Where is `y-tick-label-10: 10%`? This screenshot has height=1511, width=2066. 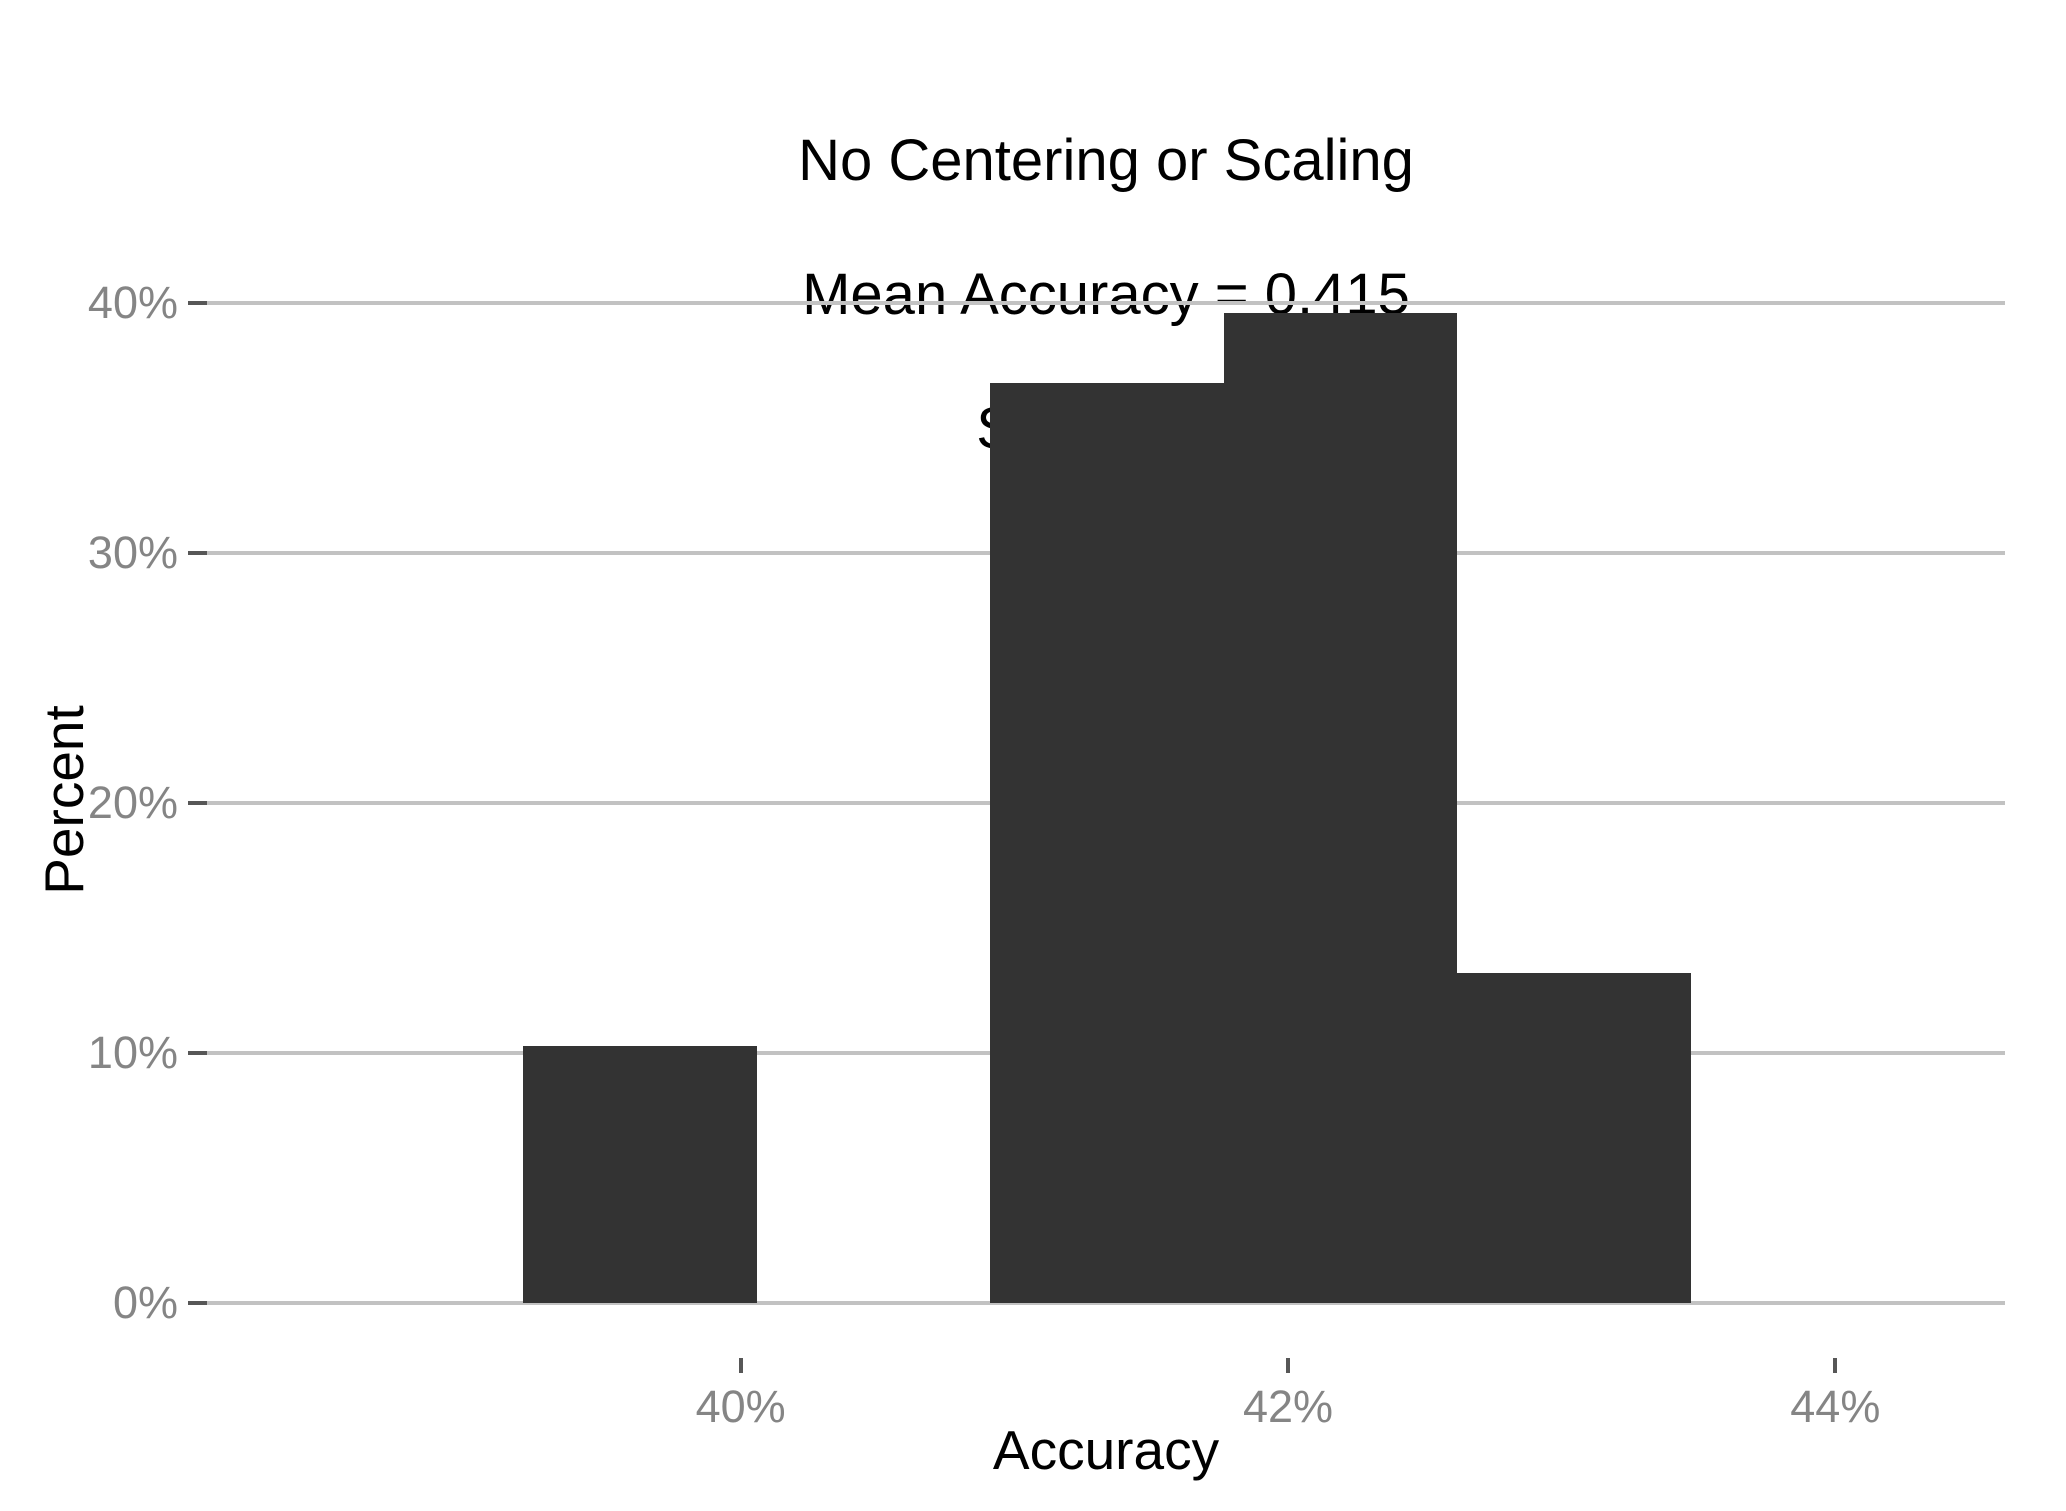 y-tick-label-10: 10% is located at coordinates (132, 1052).